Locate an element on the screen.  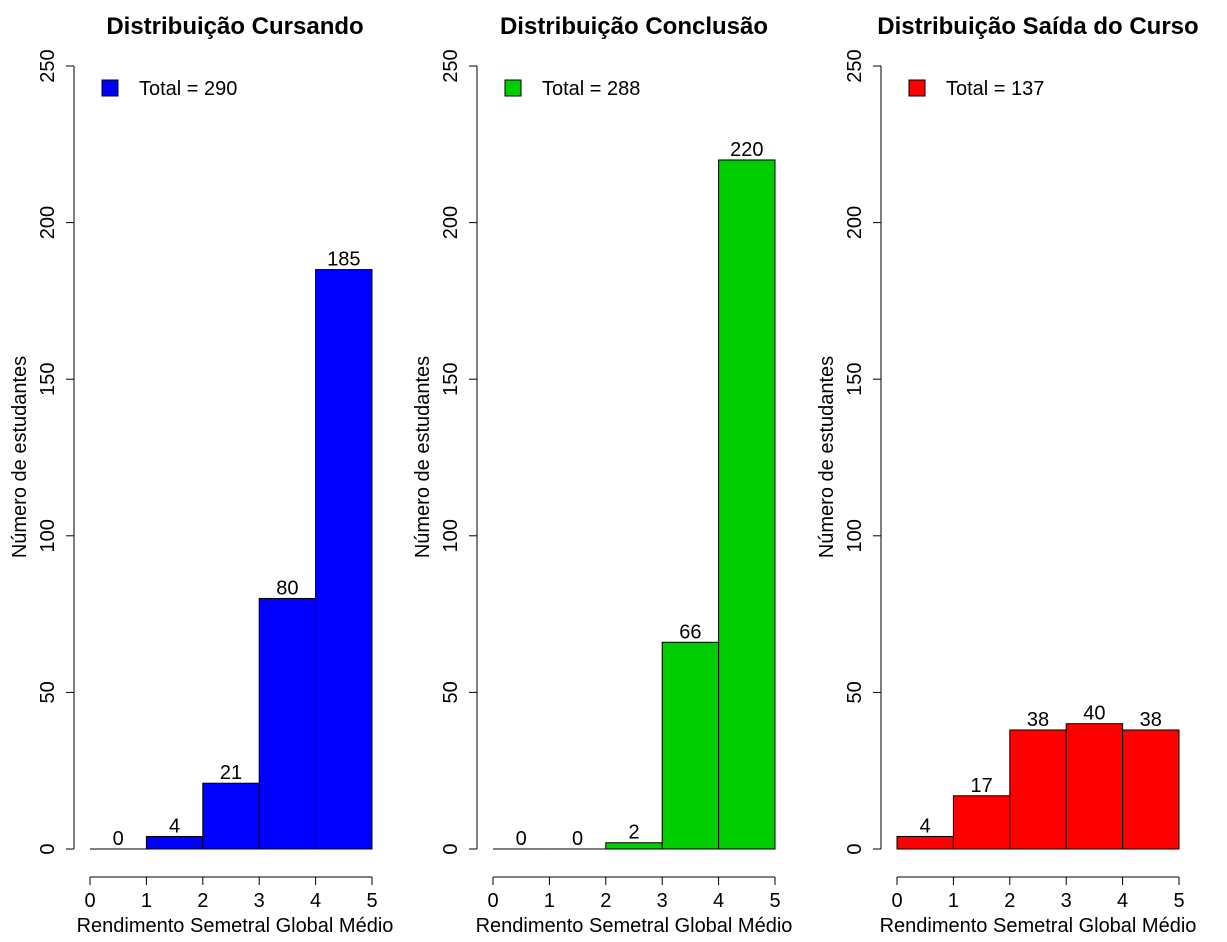
bar-value-label: 66 is located at coordinates (690, 632).